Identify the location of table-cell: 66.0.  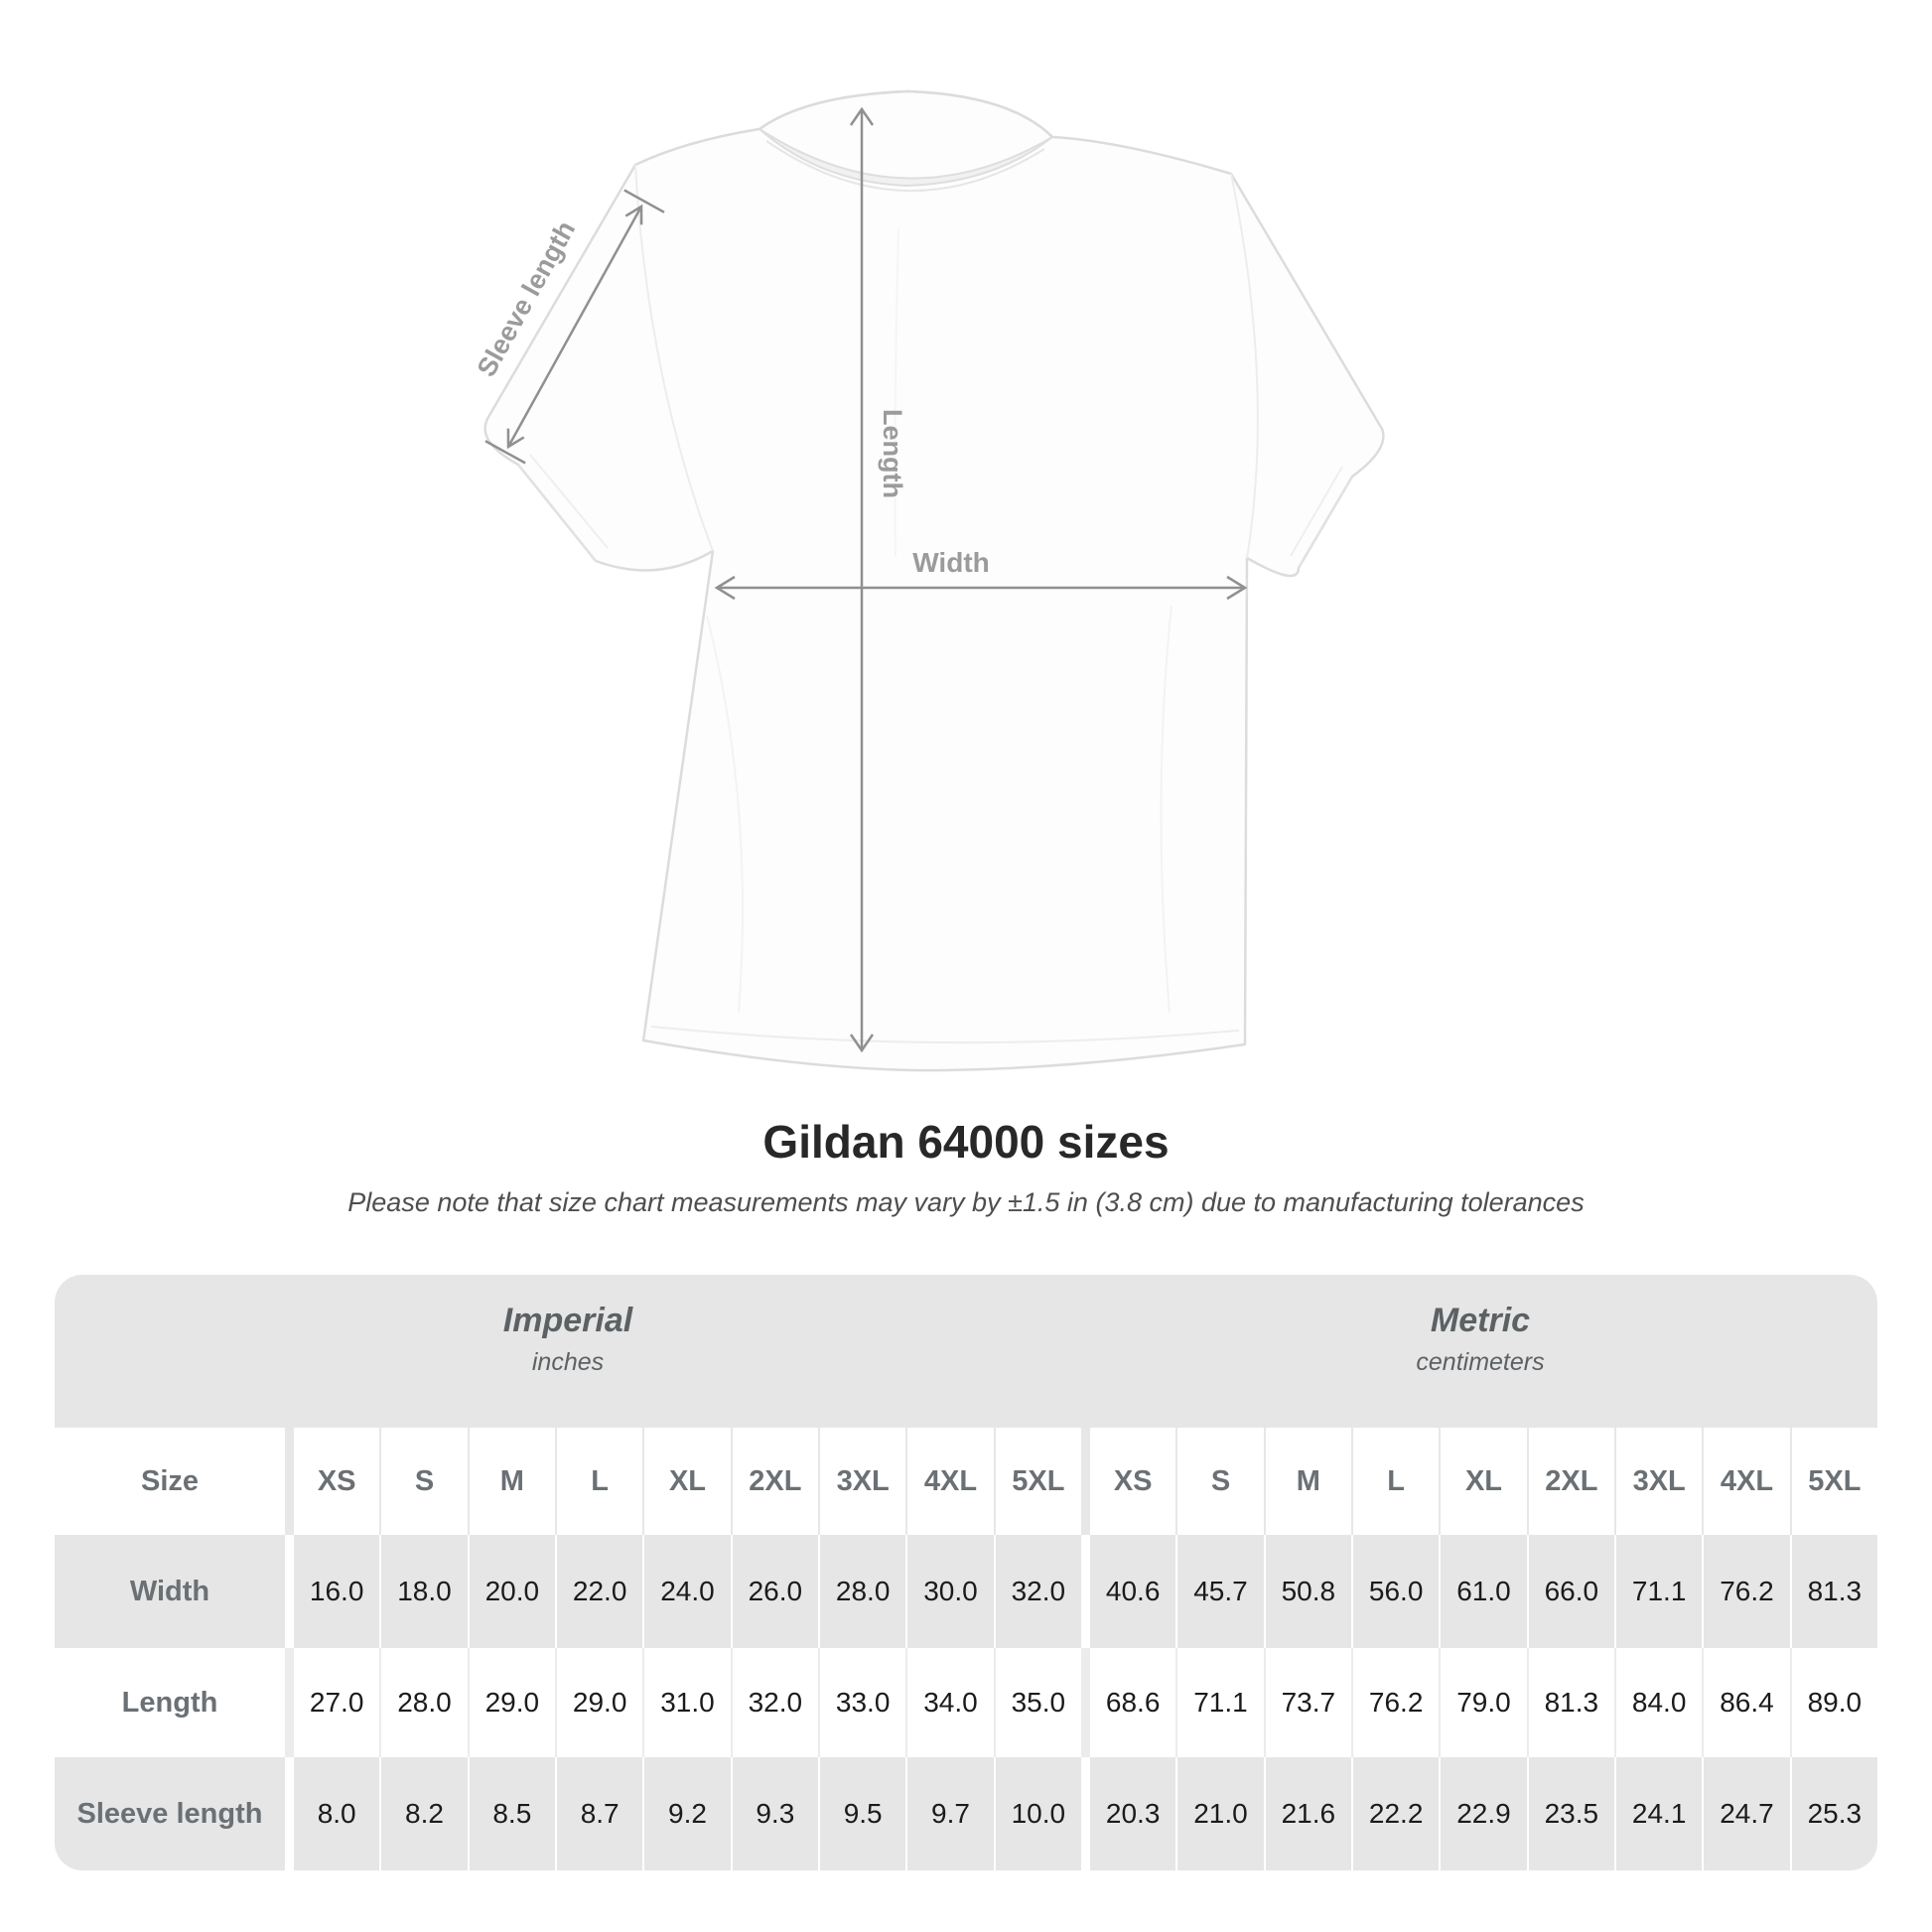
(1571, 1592).